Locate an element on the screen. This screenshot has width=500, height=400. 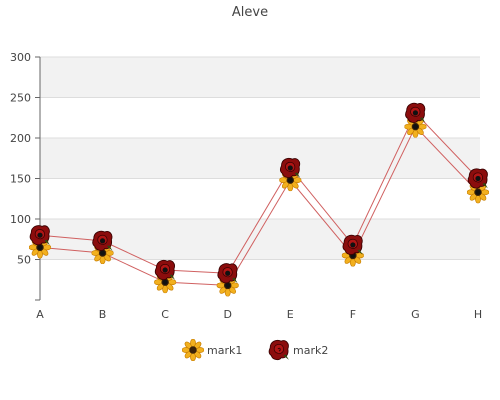
x-tick-label: F is located at coordinates (353, 314).